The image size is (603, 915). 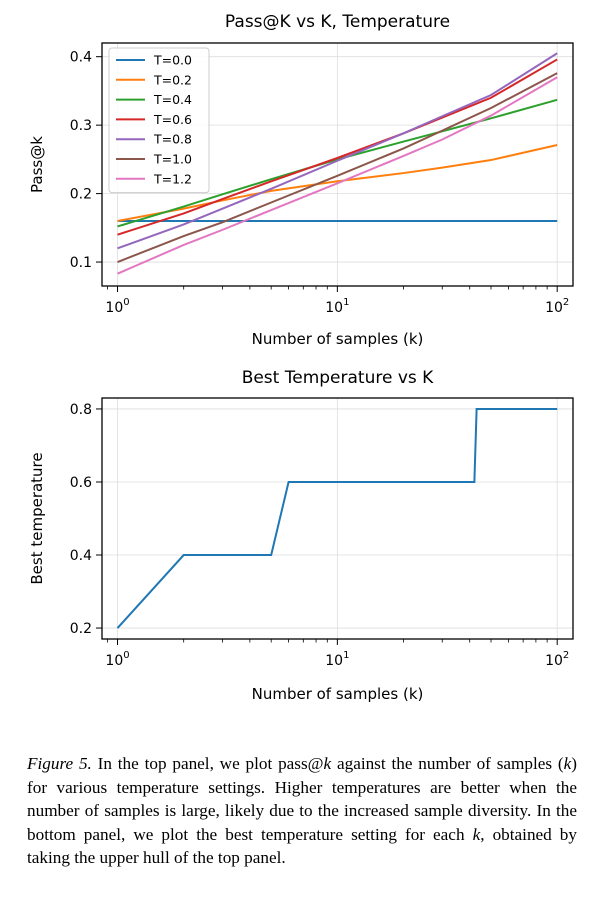 What do you see at coordinates (81, 410) in the screenshot?
I see `y-tick-label: 0.8` at bounding box center [81, 410].